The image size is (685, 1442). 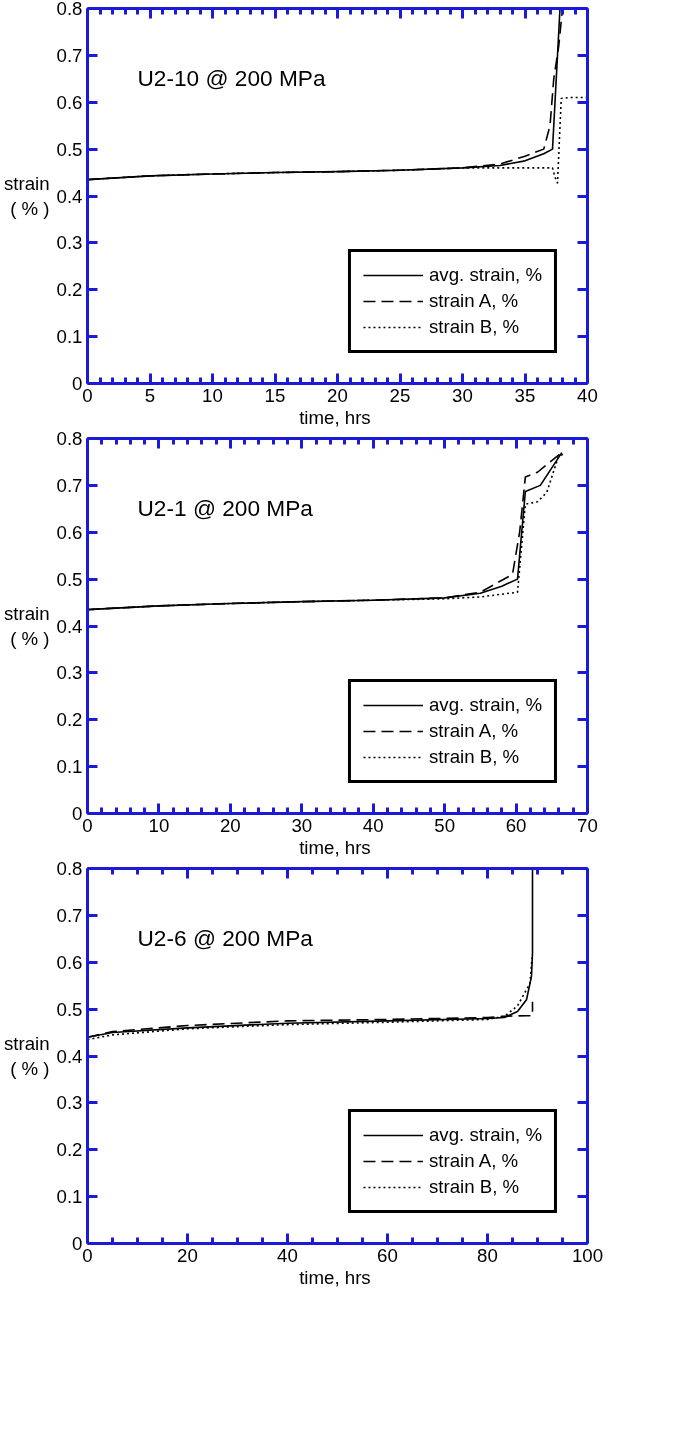 What do you see at coordinates (275, 395) in the screenshot?
I see `x-tick-label: 15` at bounding box center [275, 395].